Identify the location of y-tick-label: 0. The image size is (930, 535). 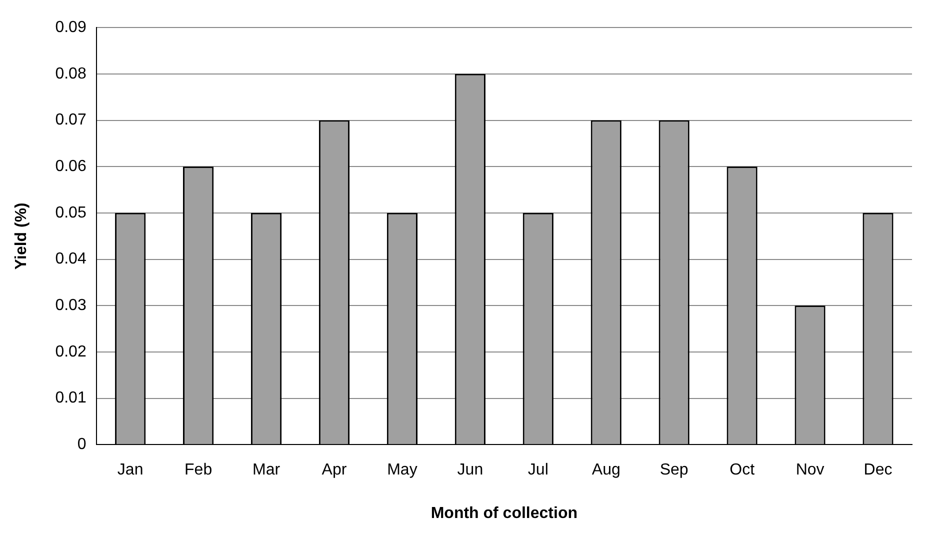
(81, 445).